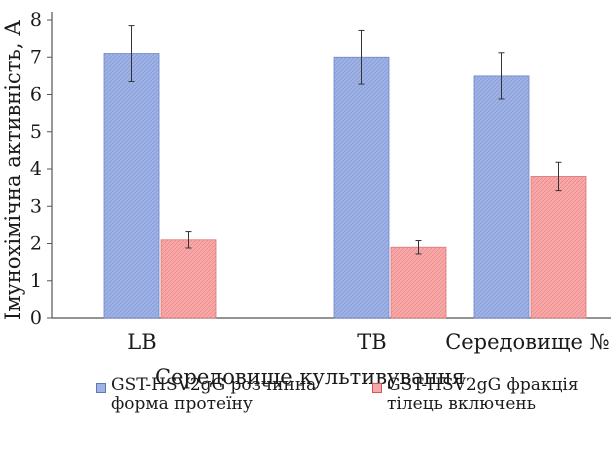 This screenshot has height=450, width=611. I want to click on y-tick-label-0: 0, so click(36, 318).